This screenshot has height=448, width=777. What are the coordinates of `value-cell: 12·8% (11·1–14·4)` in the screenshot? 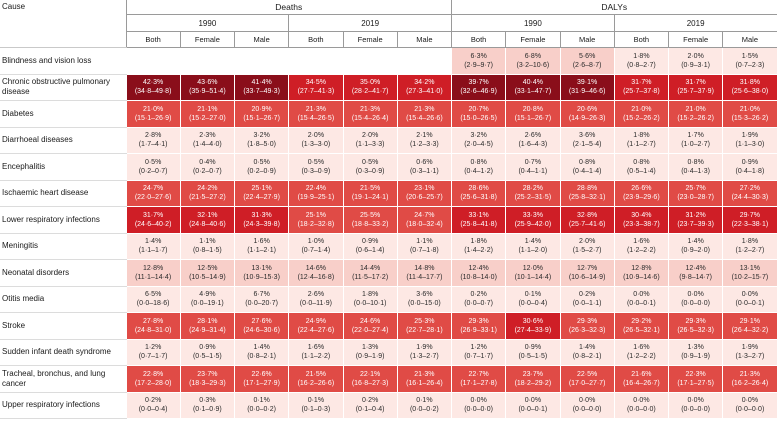 It's located at (153, 273).